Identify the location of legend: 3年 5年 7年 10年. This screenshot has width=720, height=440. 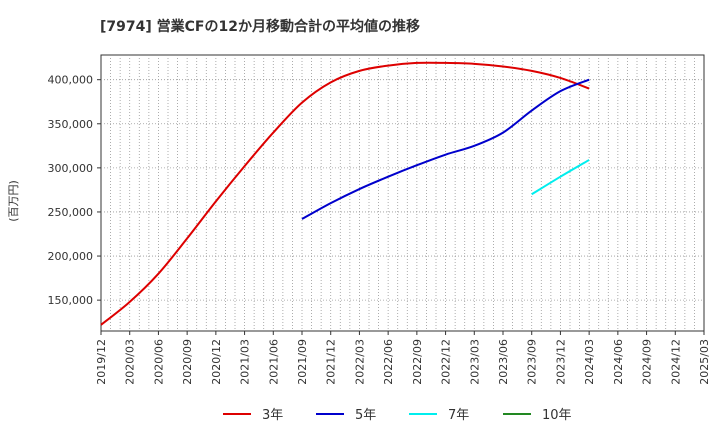
(397, 415).